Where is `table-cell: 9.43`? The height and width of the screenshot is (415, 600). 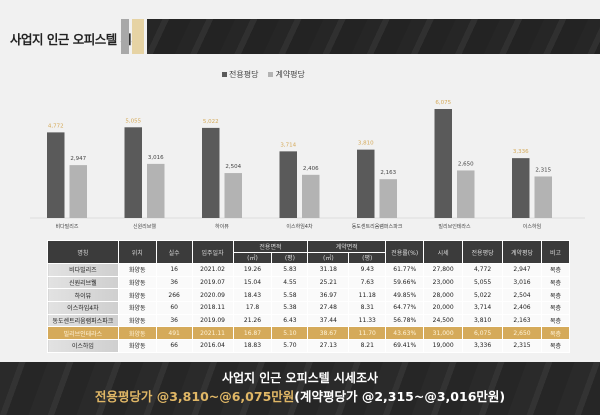
table-cell: 9.43 is located at coordinates (367, 270).